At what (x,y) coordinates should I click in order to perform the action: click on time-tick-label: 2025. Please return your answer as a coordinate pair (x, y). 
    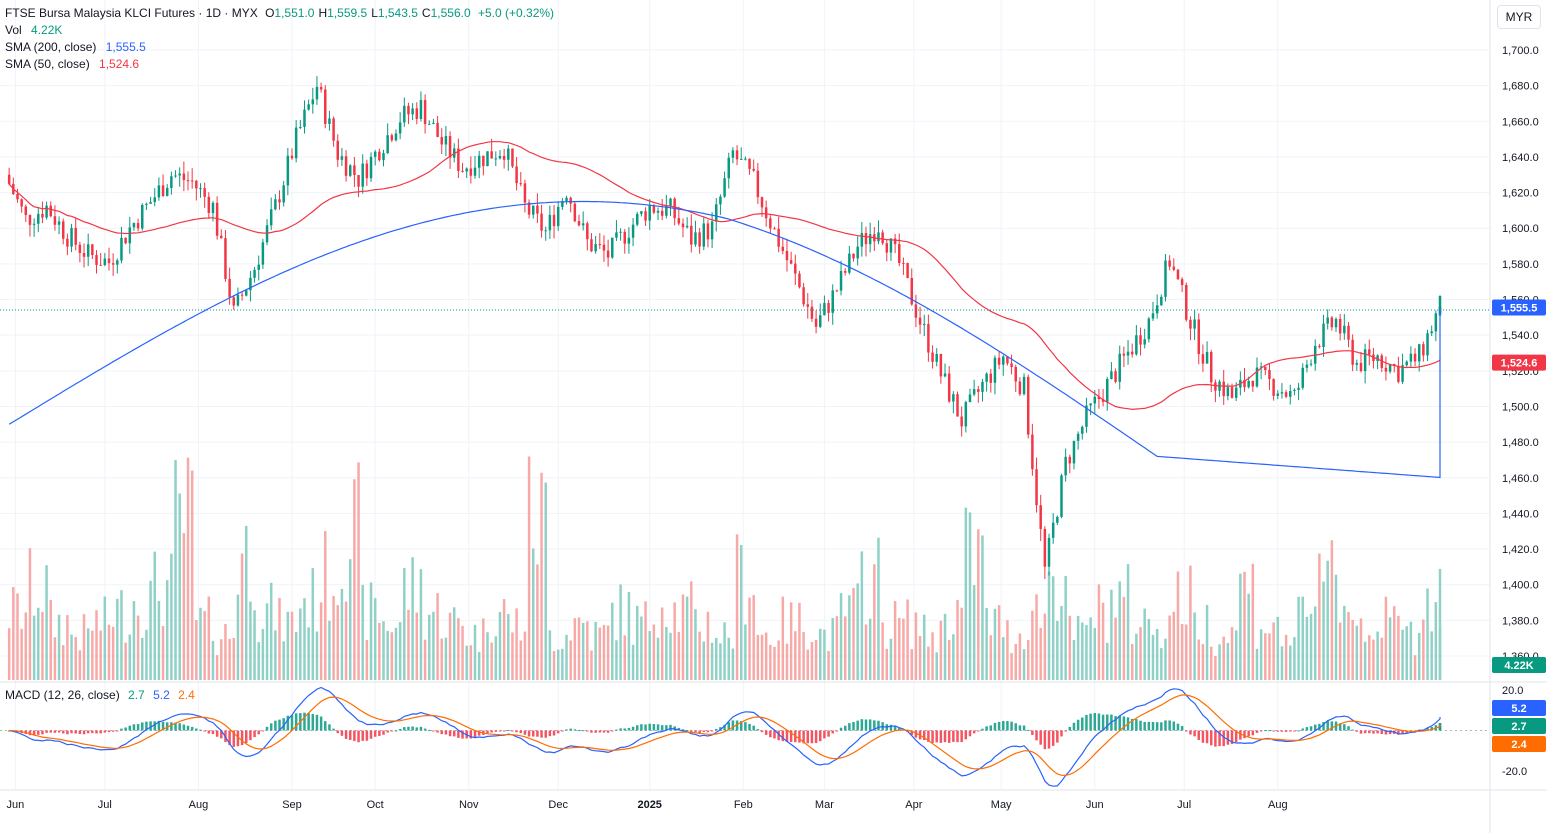
    Looking at the image, I should click on (649, 805).